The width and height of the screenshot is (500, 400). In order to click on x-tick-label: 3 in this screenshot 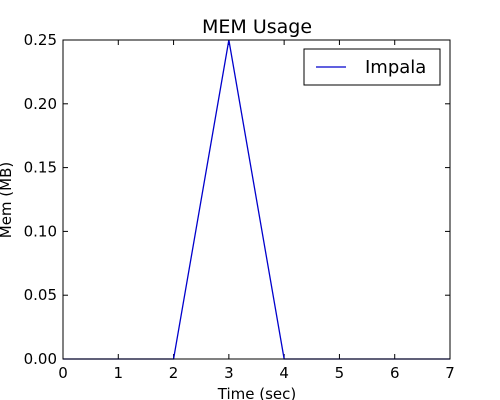, I will do `click(229, 373)`.